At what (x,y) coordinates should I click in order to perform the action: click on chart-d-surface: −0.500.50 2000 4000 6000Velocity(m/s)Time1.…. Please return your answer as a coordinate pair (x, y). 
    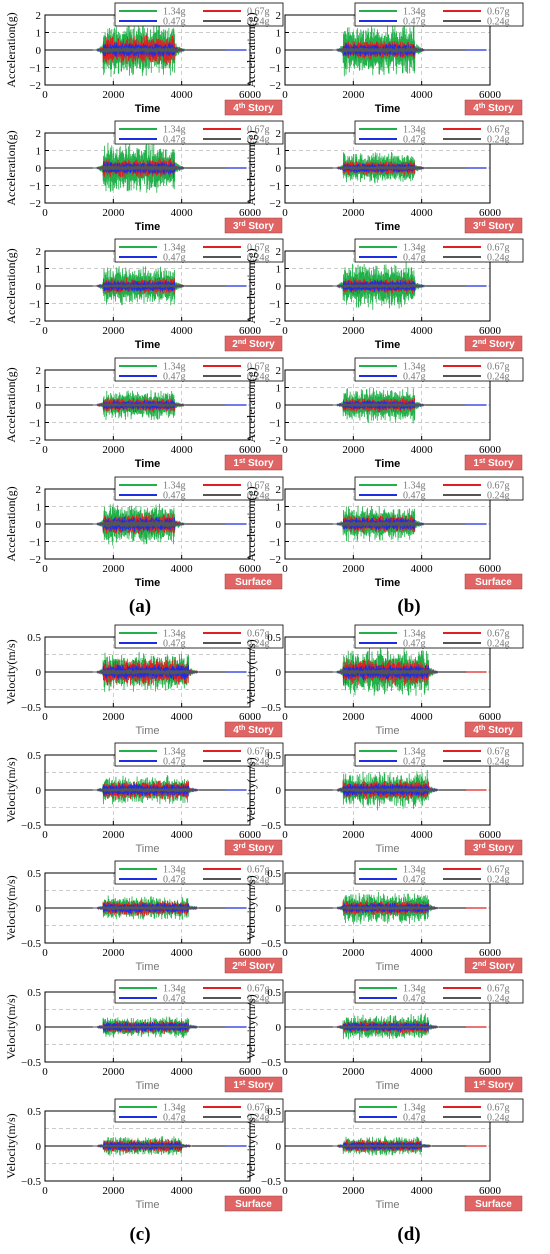
    Looking at the image, I should click on (384, 1155).